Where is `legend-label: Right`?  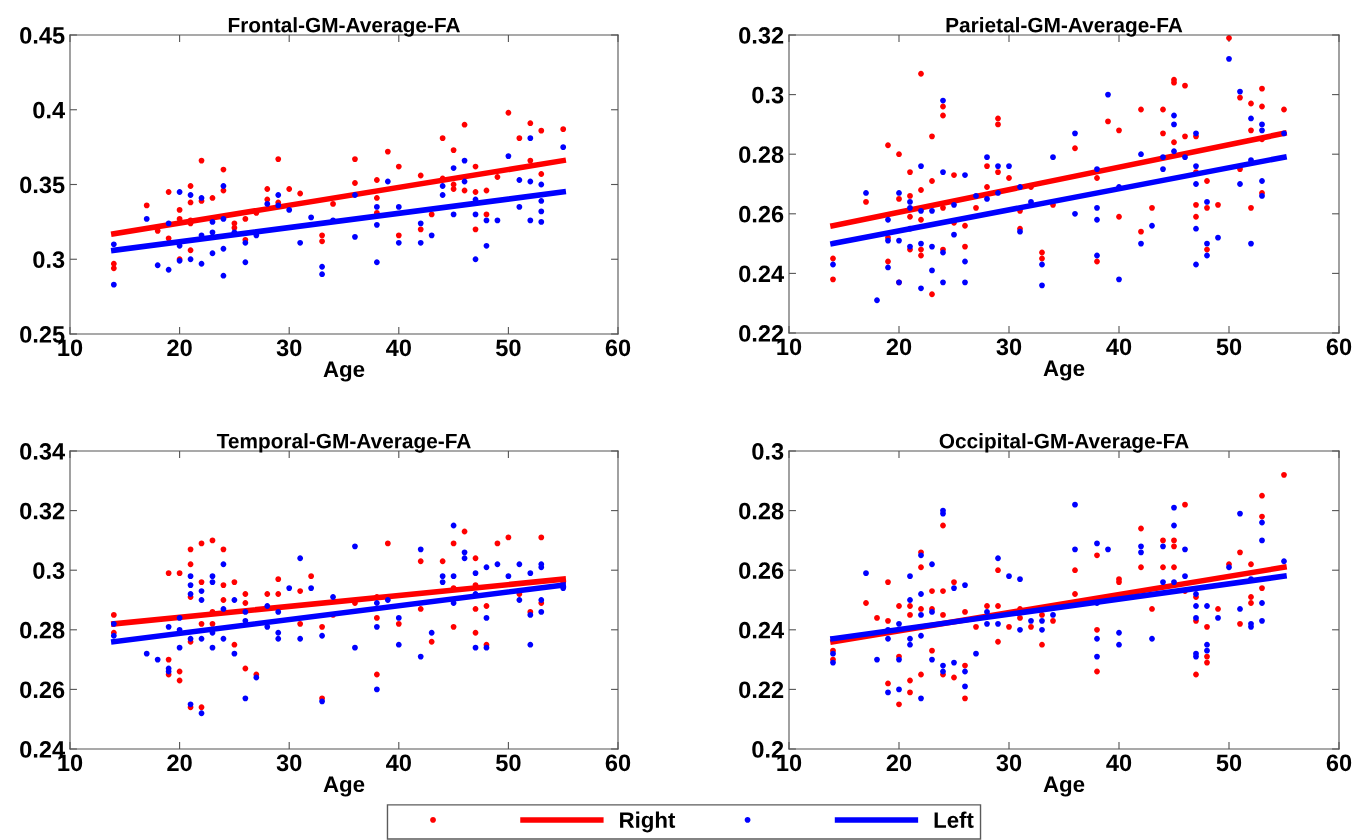 legend-label: Right is located at coordinates (648, 822).